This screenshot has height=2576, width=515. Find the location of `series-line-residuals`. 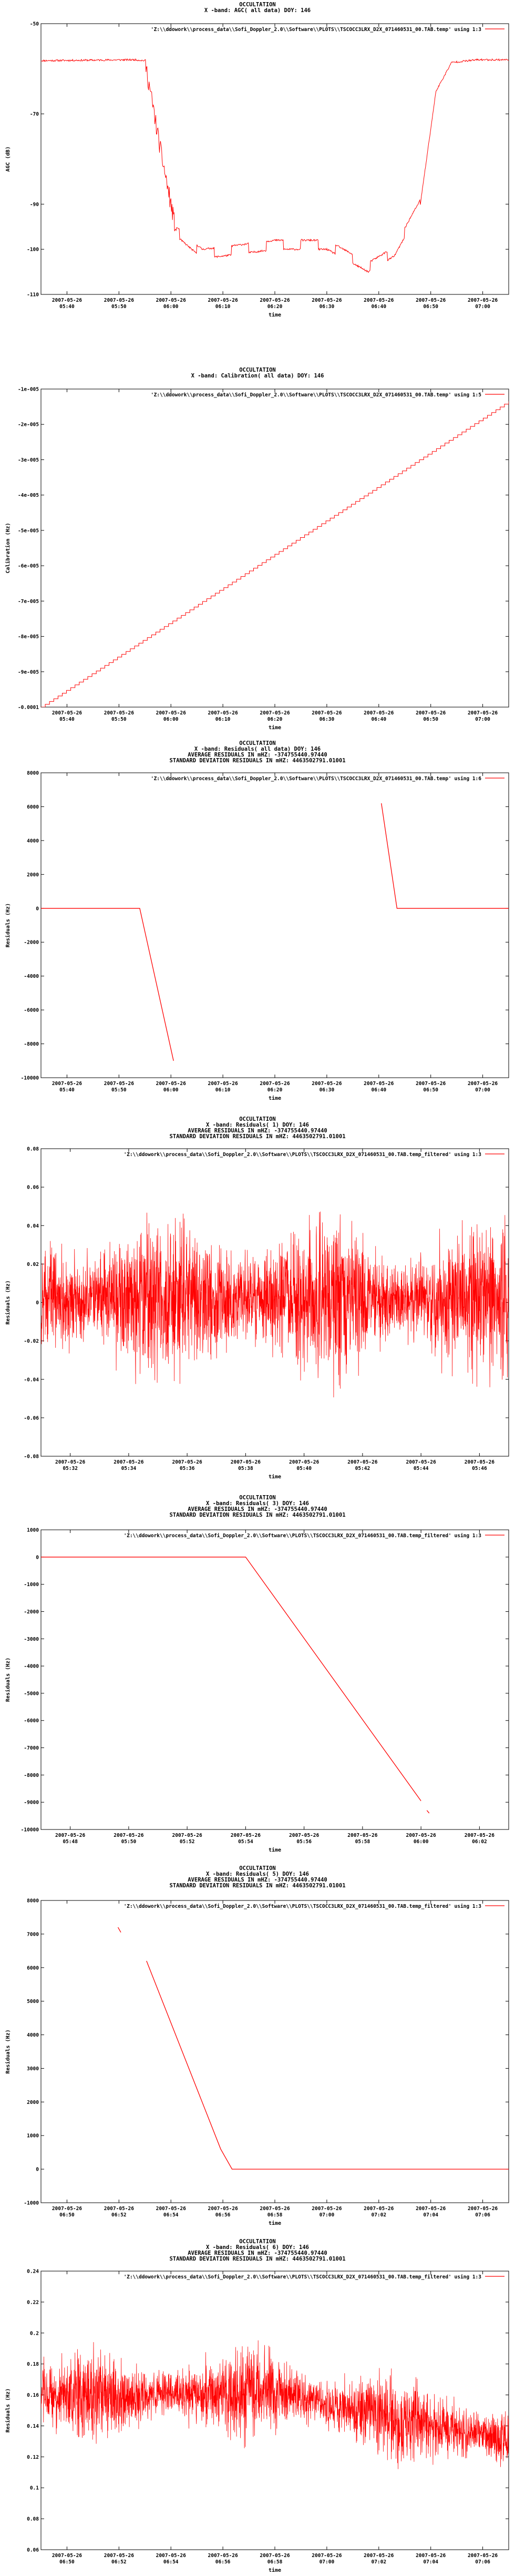

series-line-residuals is located at coordinates (275, 1304).